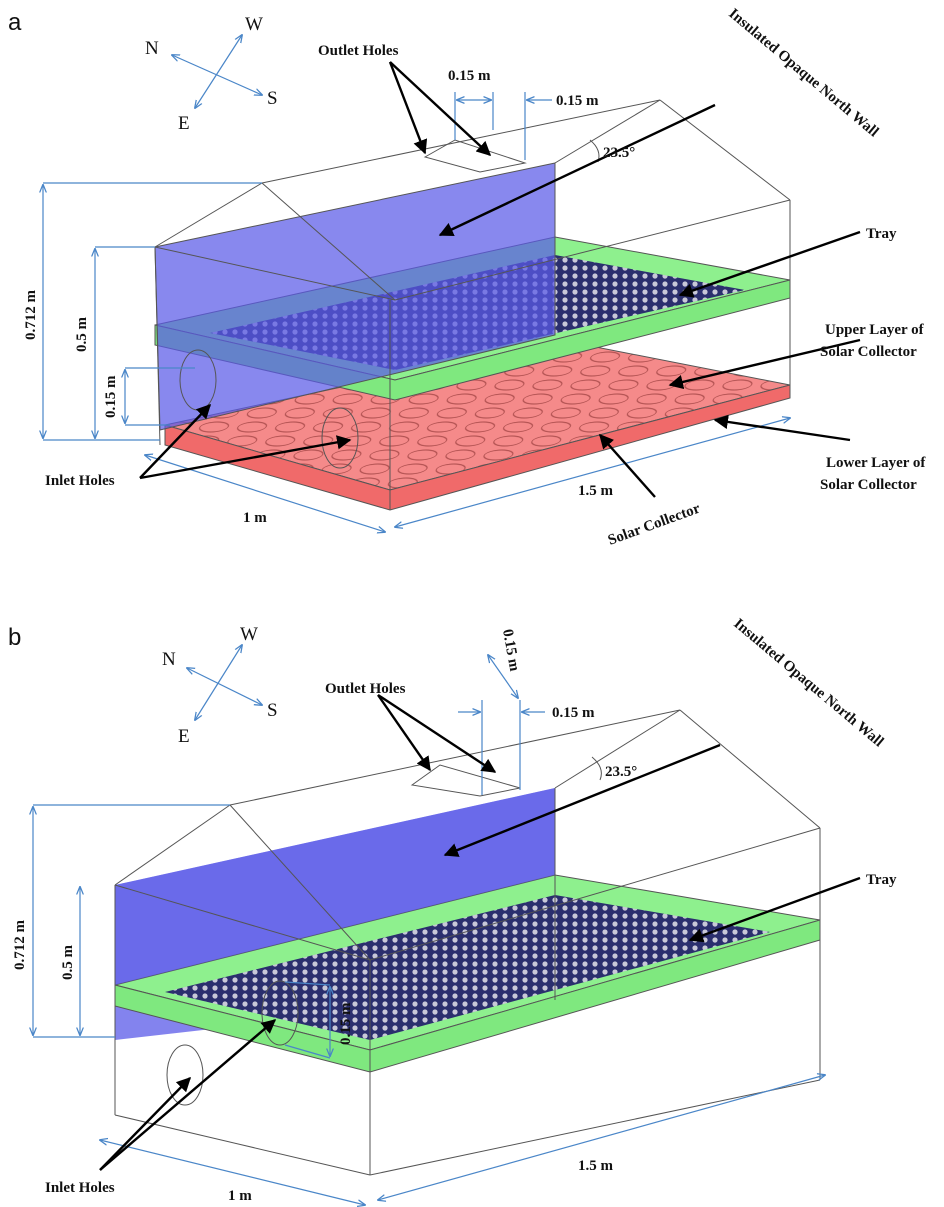 The height and width of the screenshot is (1207, 944). I want to click on panel-label: b, so click(14, 637).